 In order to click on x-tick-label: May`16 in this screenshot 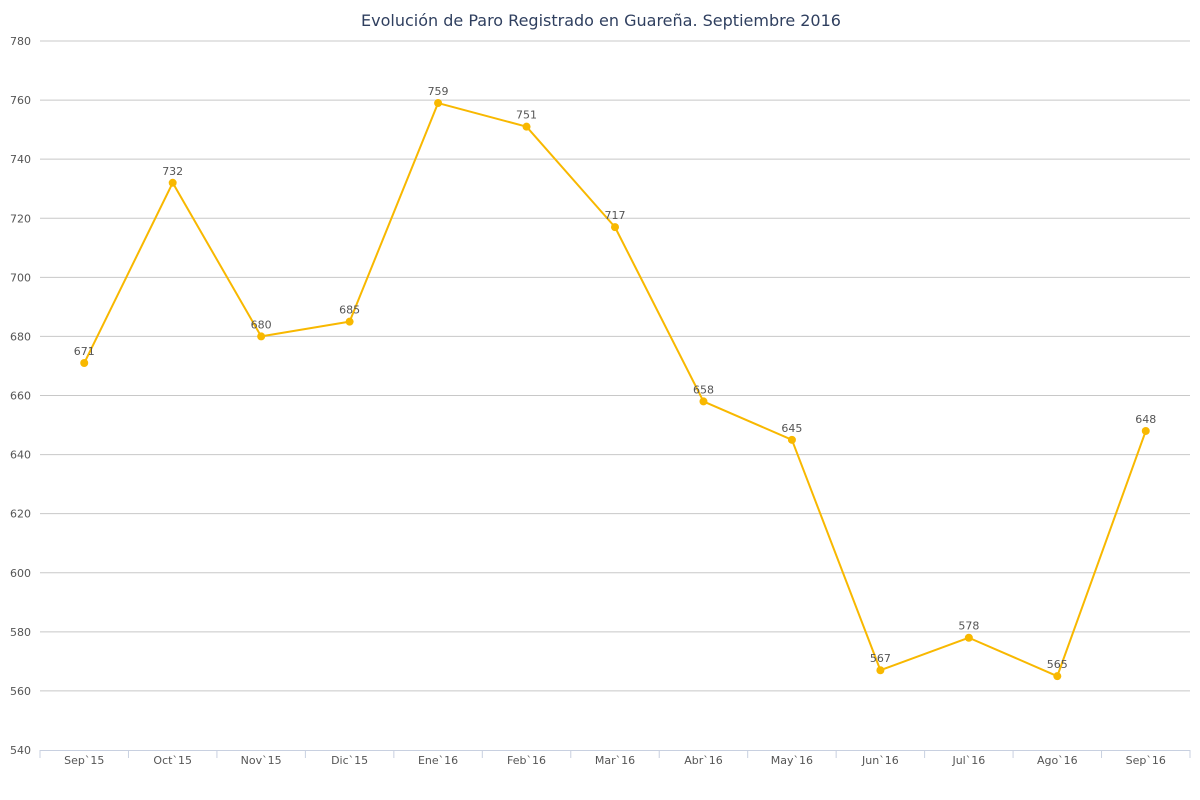, I will do `click(792, 760)`.